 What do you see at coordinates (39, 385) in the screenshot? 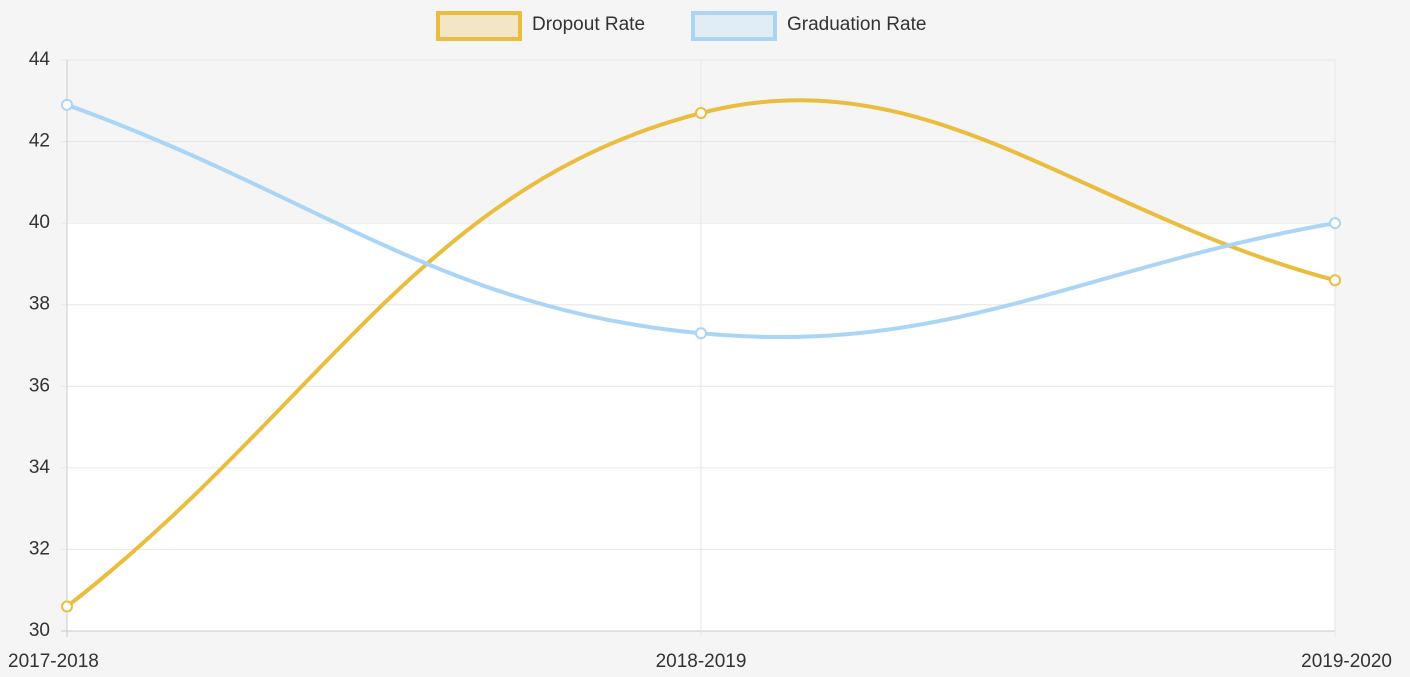
I see `y-tick-label: 36` at bounding box center [39, 385].